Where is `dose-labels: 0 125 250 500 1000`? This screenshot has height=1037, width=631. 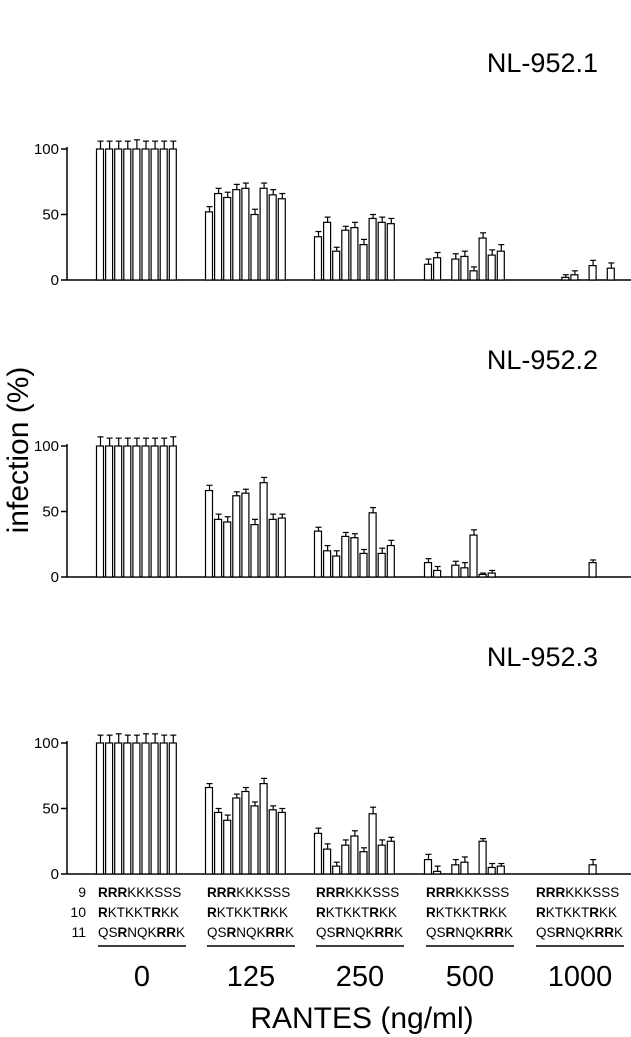 dose-labels: 0 125 250 500 1000 is located at coordinates (373, 977).